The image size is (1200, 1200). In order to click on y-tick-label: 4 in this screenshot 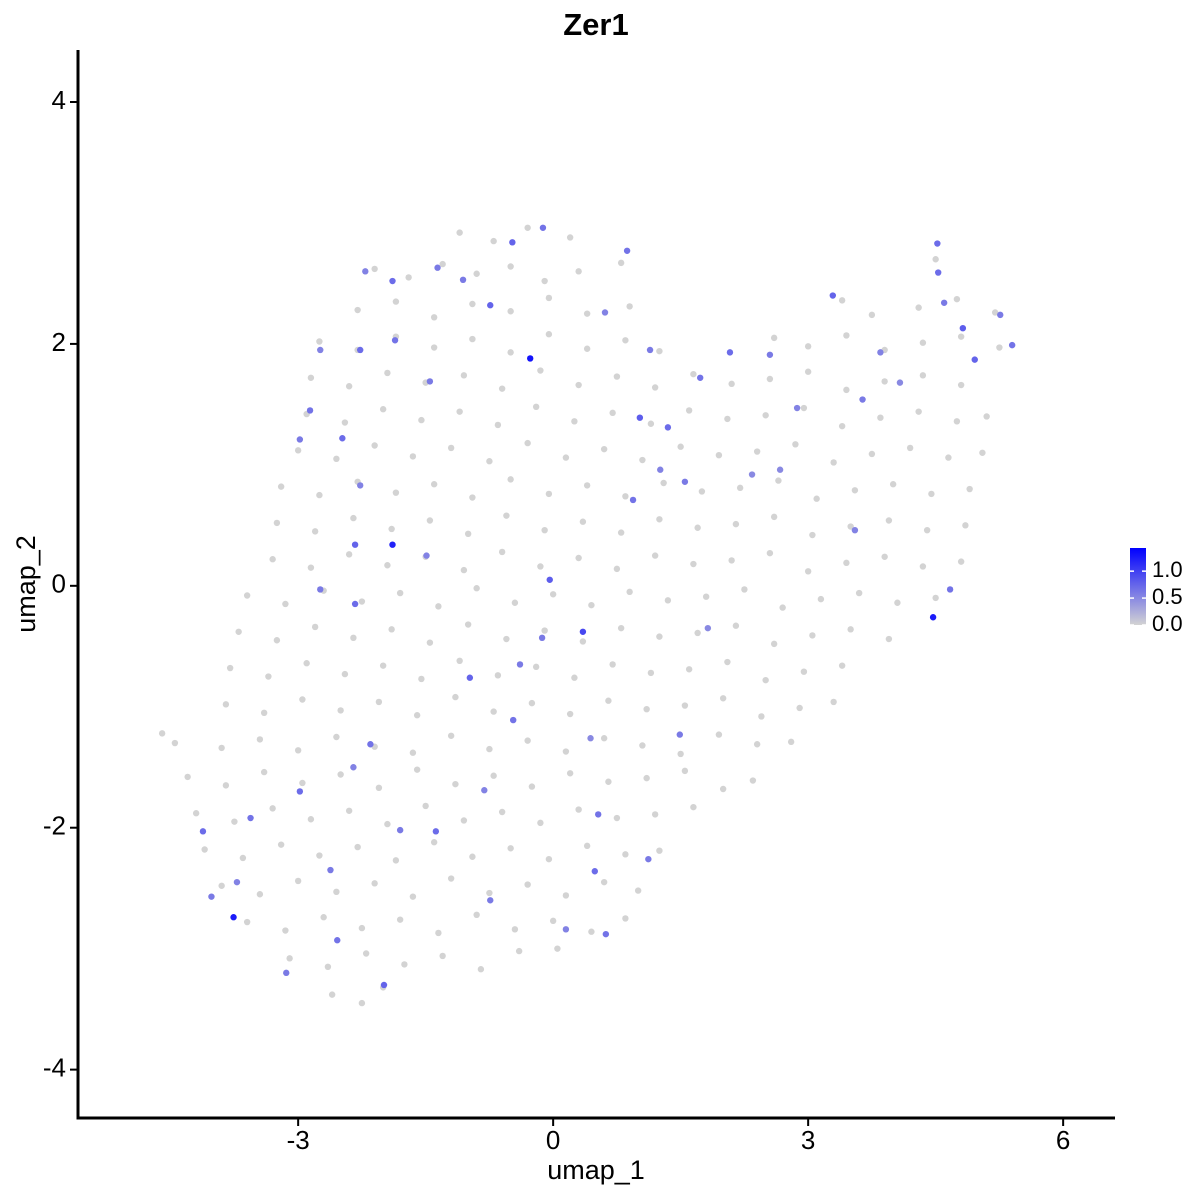, I will do `click(59, 100)`.